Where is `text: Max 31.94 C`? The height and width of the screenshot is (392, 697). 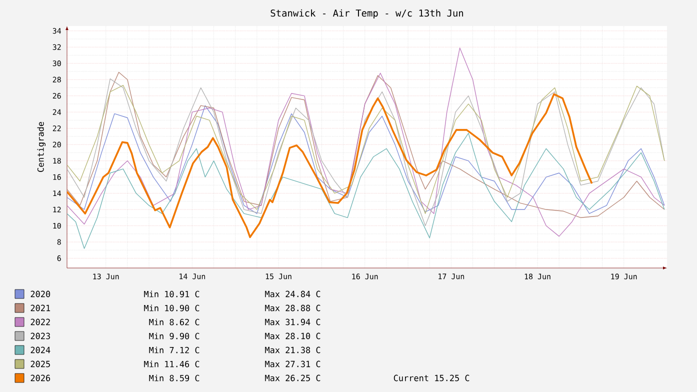
text: Max 31.94 C is located at coordinates (292, 322).